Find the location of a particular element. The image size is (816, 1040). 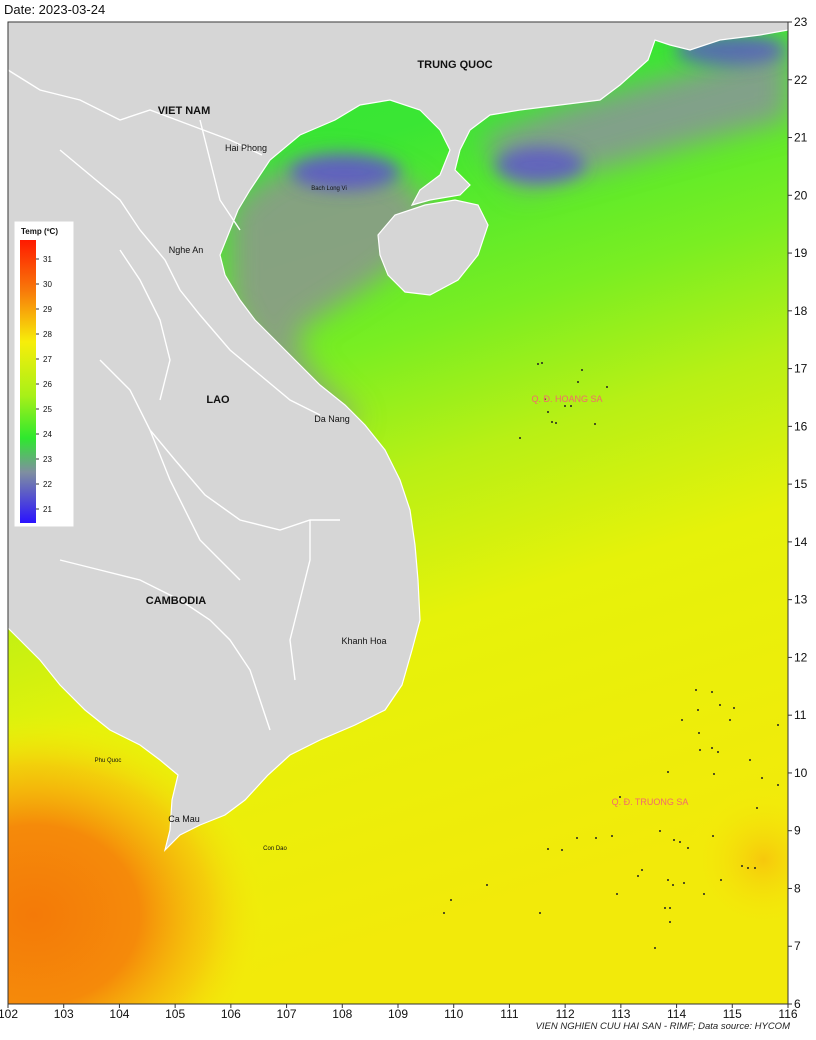

date-label: Date: 2023-03-24 is located at coordinates (55, 9).